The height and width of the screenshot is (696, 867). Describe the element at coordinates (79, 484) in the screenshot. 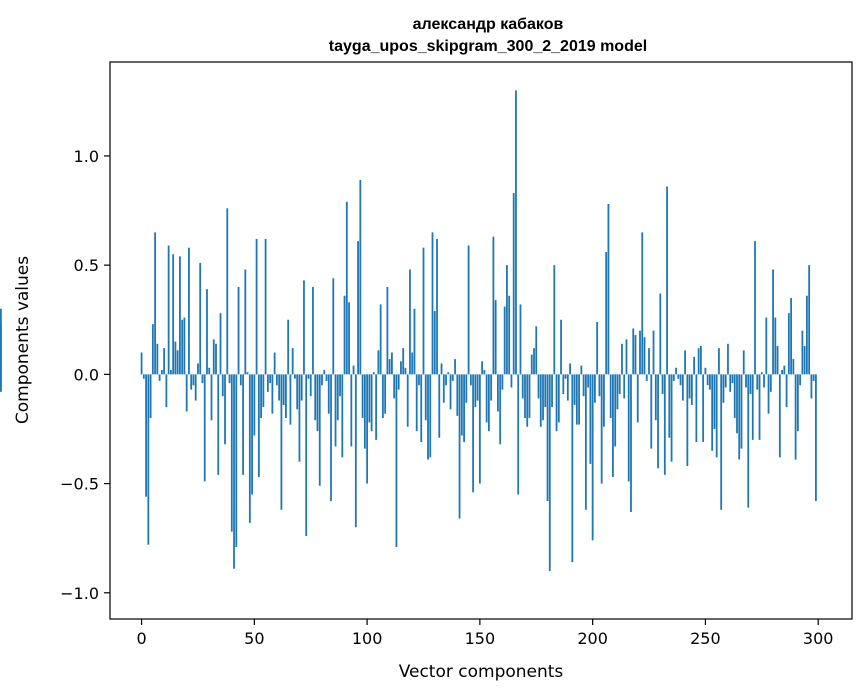

I see `y-tick-label: −0.5` at that location.